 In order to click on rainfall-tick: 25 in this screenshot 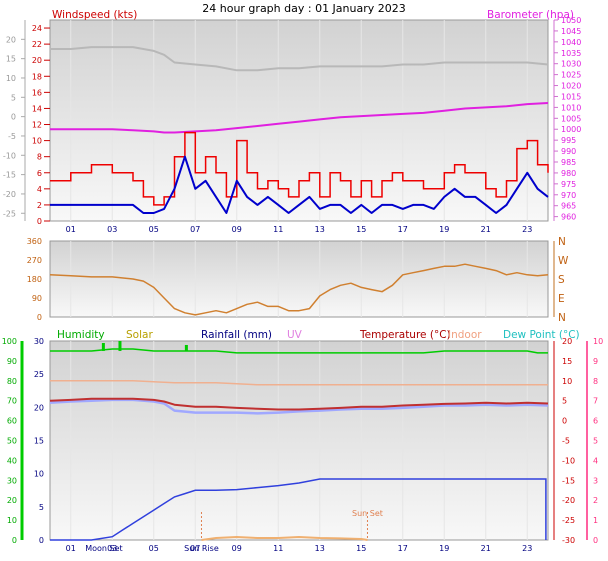, I will do `click(39, 374)`.